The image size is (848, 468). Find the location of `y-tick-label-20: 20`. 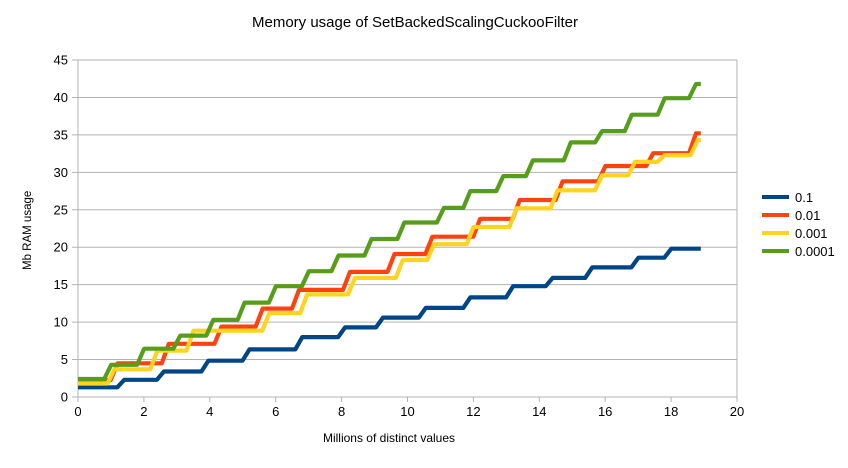

y-tick-label-20: 20 is located at coordinates (61, 247).